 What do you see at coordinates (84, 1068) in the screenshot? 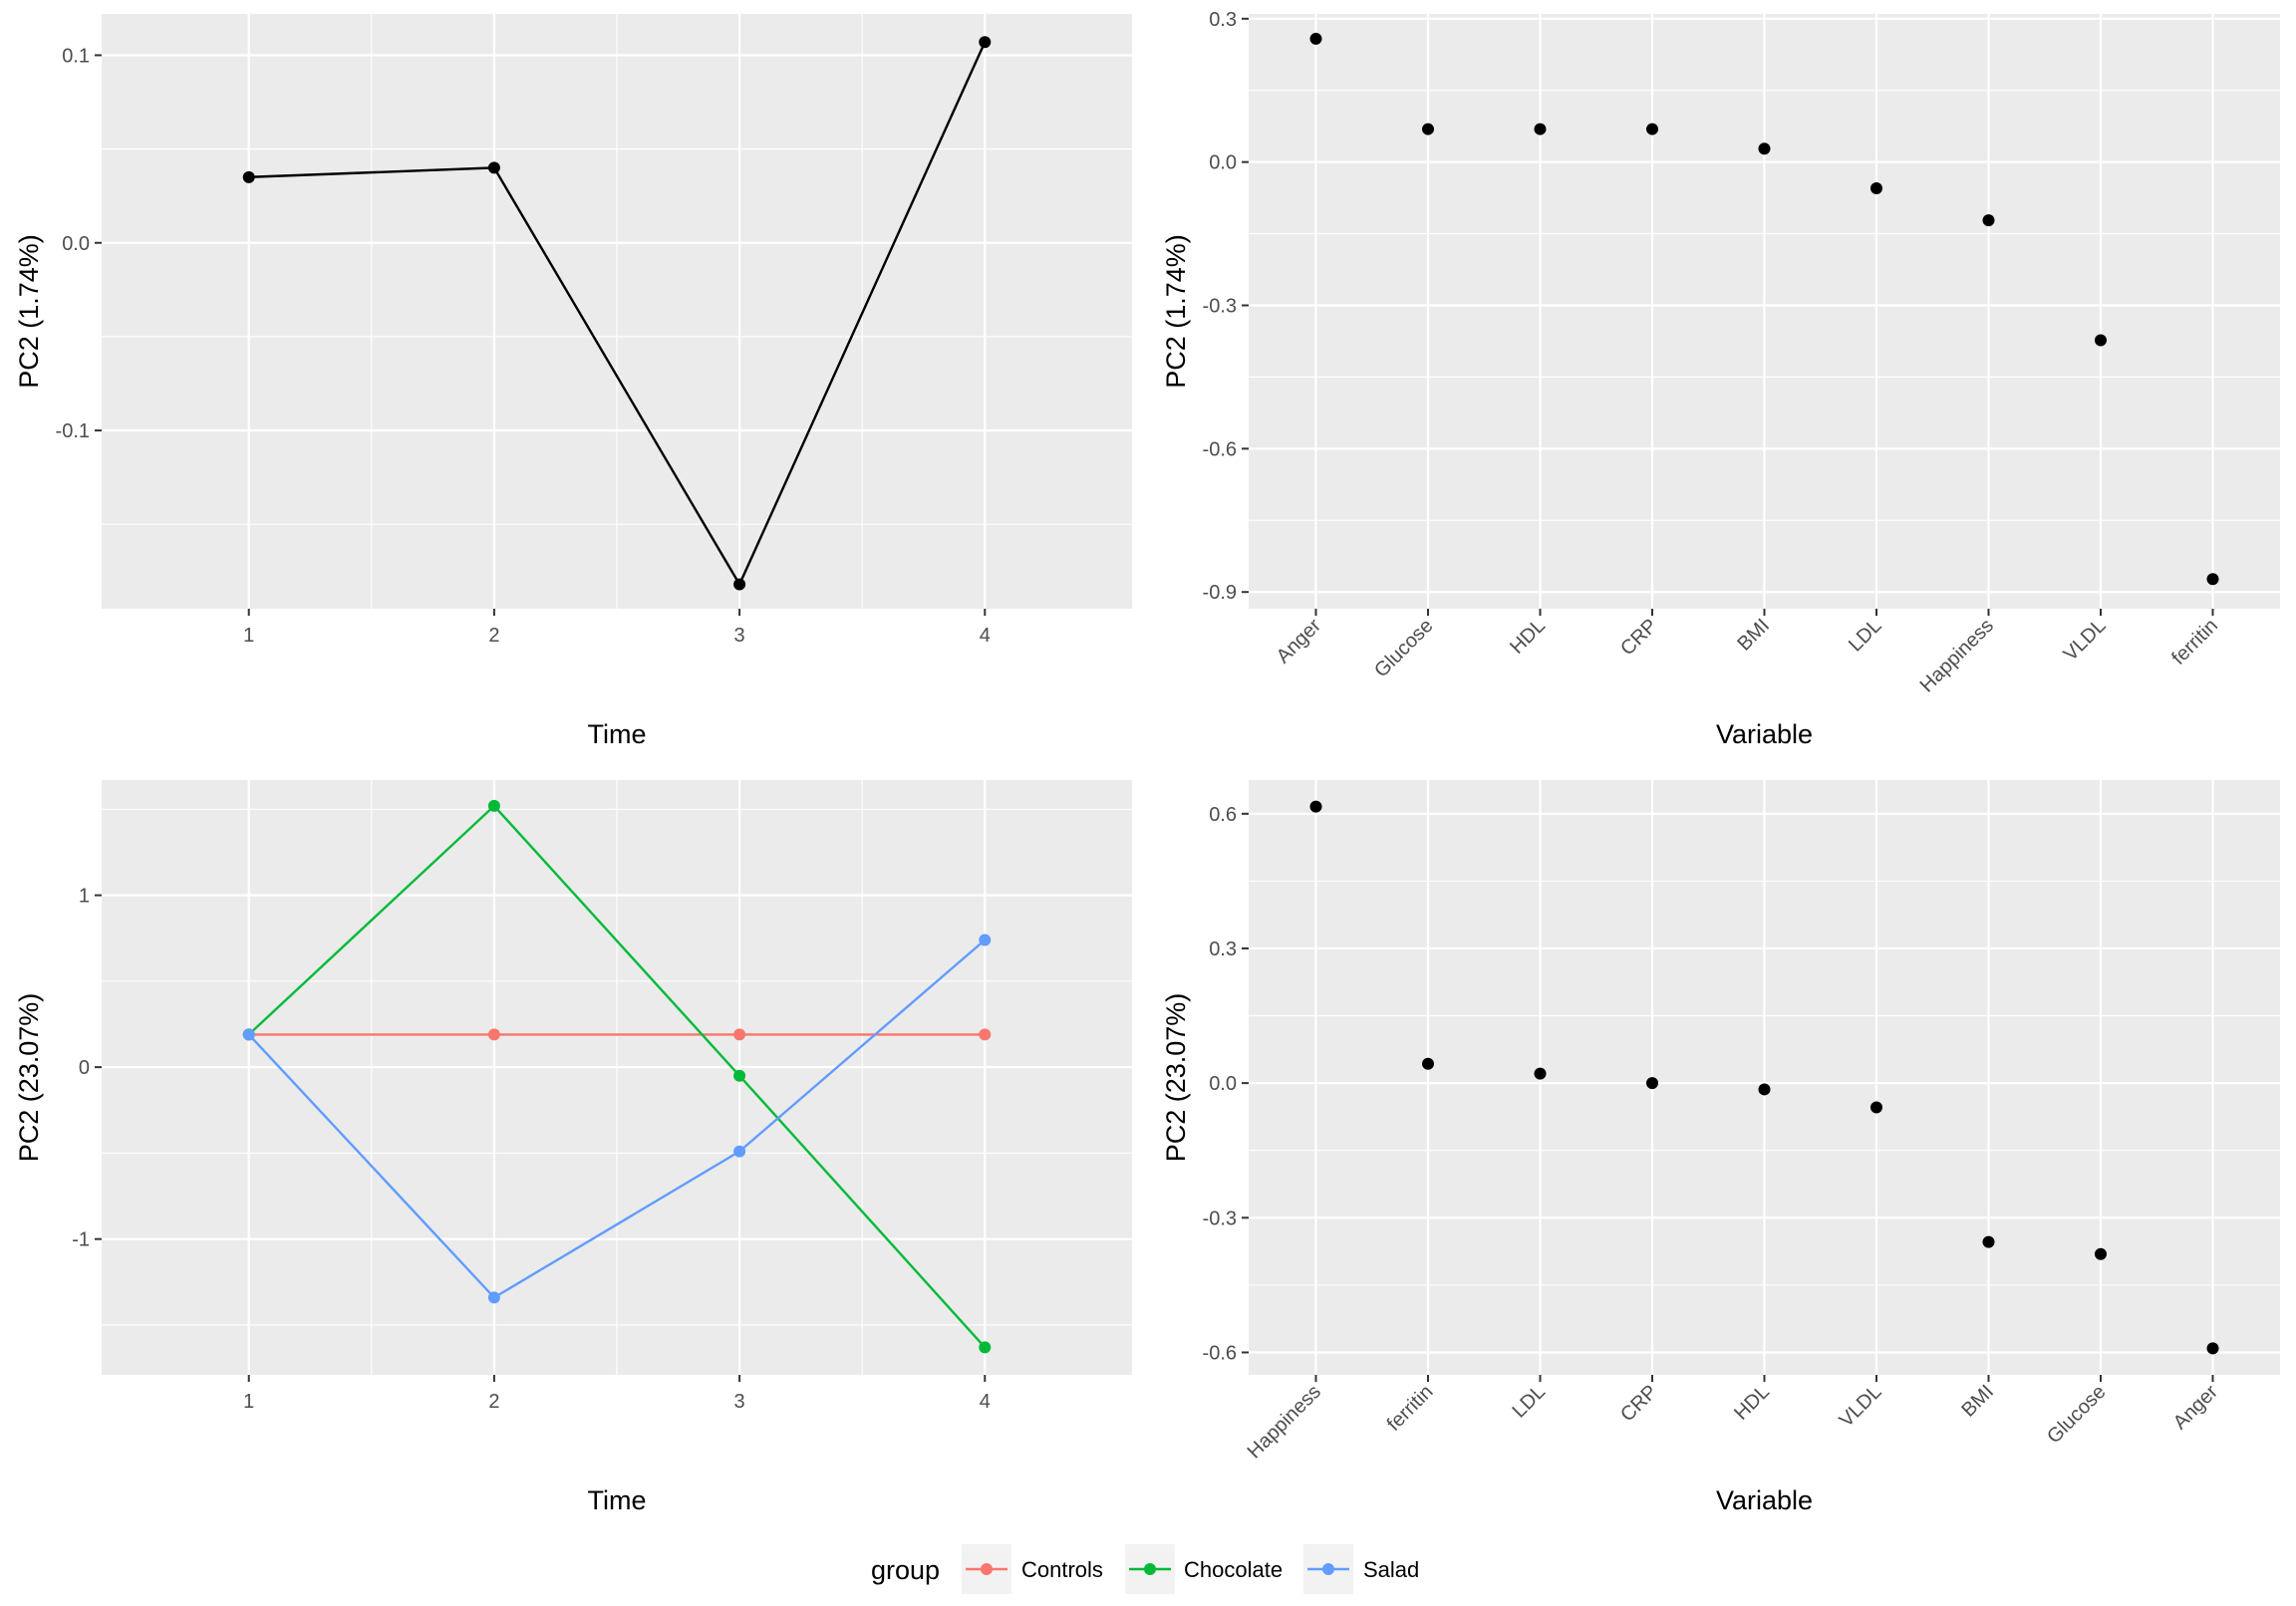
I see `y-tick-label: 0` at bounding box center [84, 1068].